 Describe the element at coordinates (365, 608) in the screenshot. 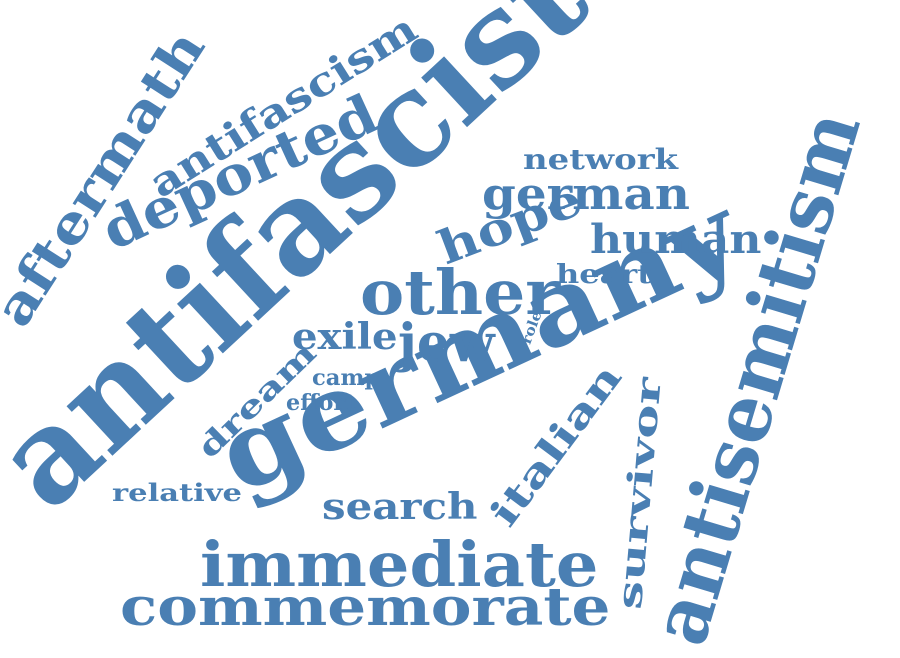

I see `word-commemorate: commemorate` at that location.